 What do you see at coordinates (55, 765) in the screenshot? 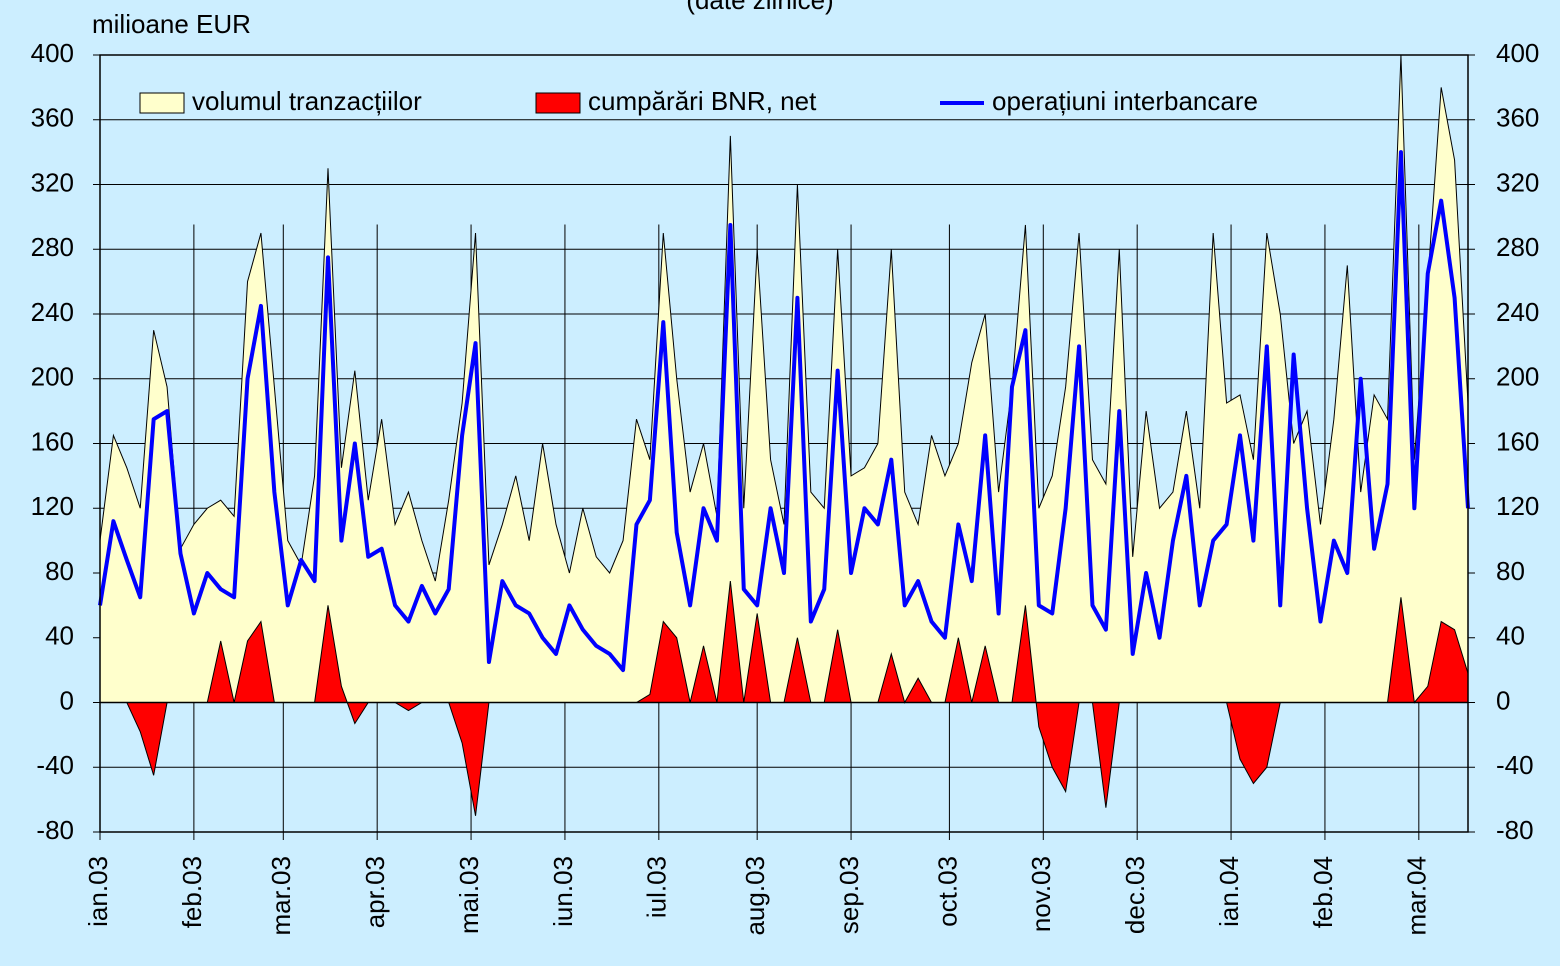
I see `y-tick-label: -40` at bounding box center [55, 765].